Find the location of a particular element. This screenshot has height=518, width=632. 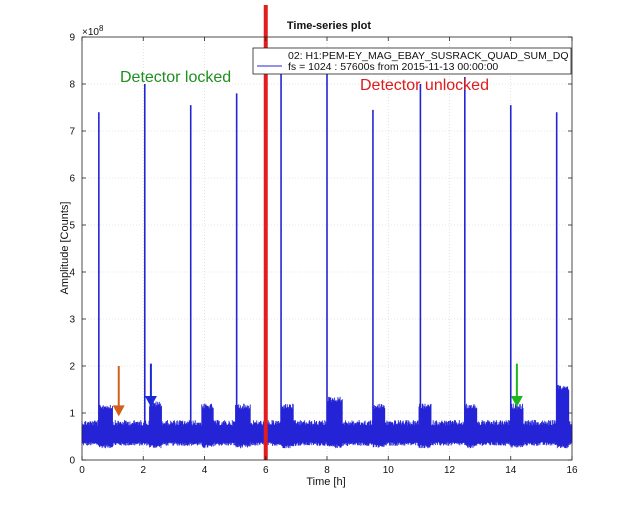

y-scale-exponent: 8 is located at coordinates (101, 28).